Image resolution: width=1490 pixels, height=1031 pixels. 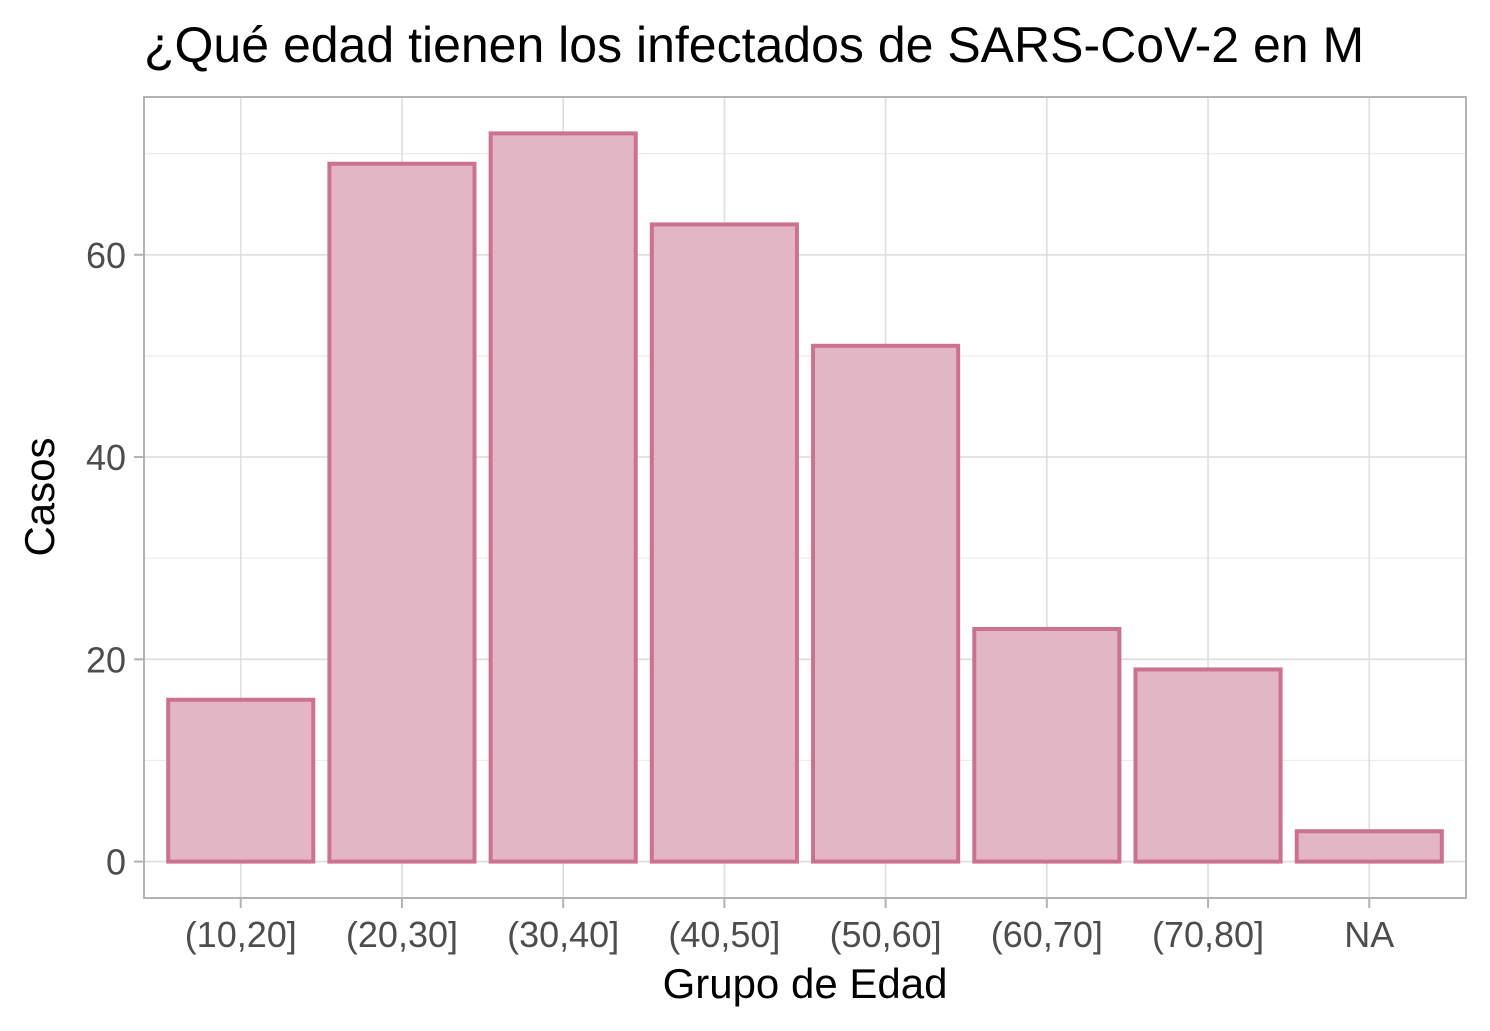 I want to click on bar-NA, so click(x=1369, y=846).